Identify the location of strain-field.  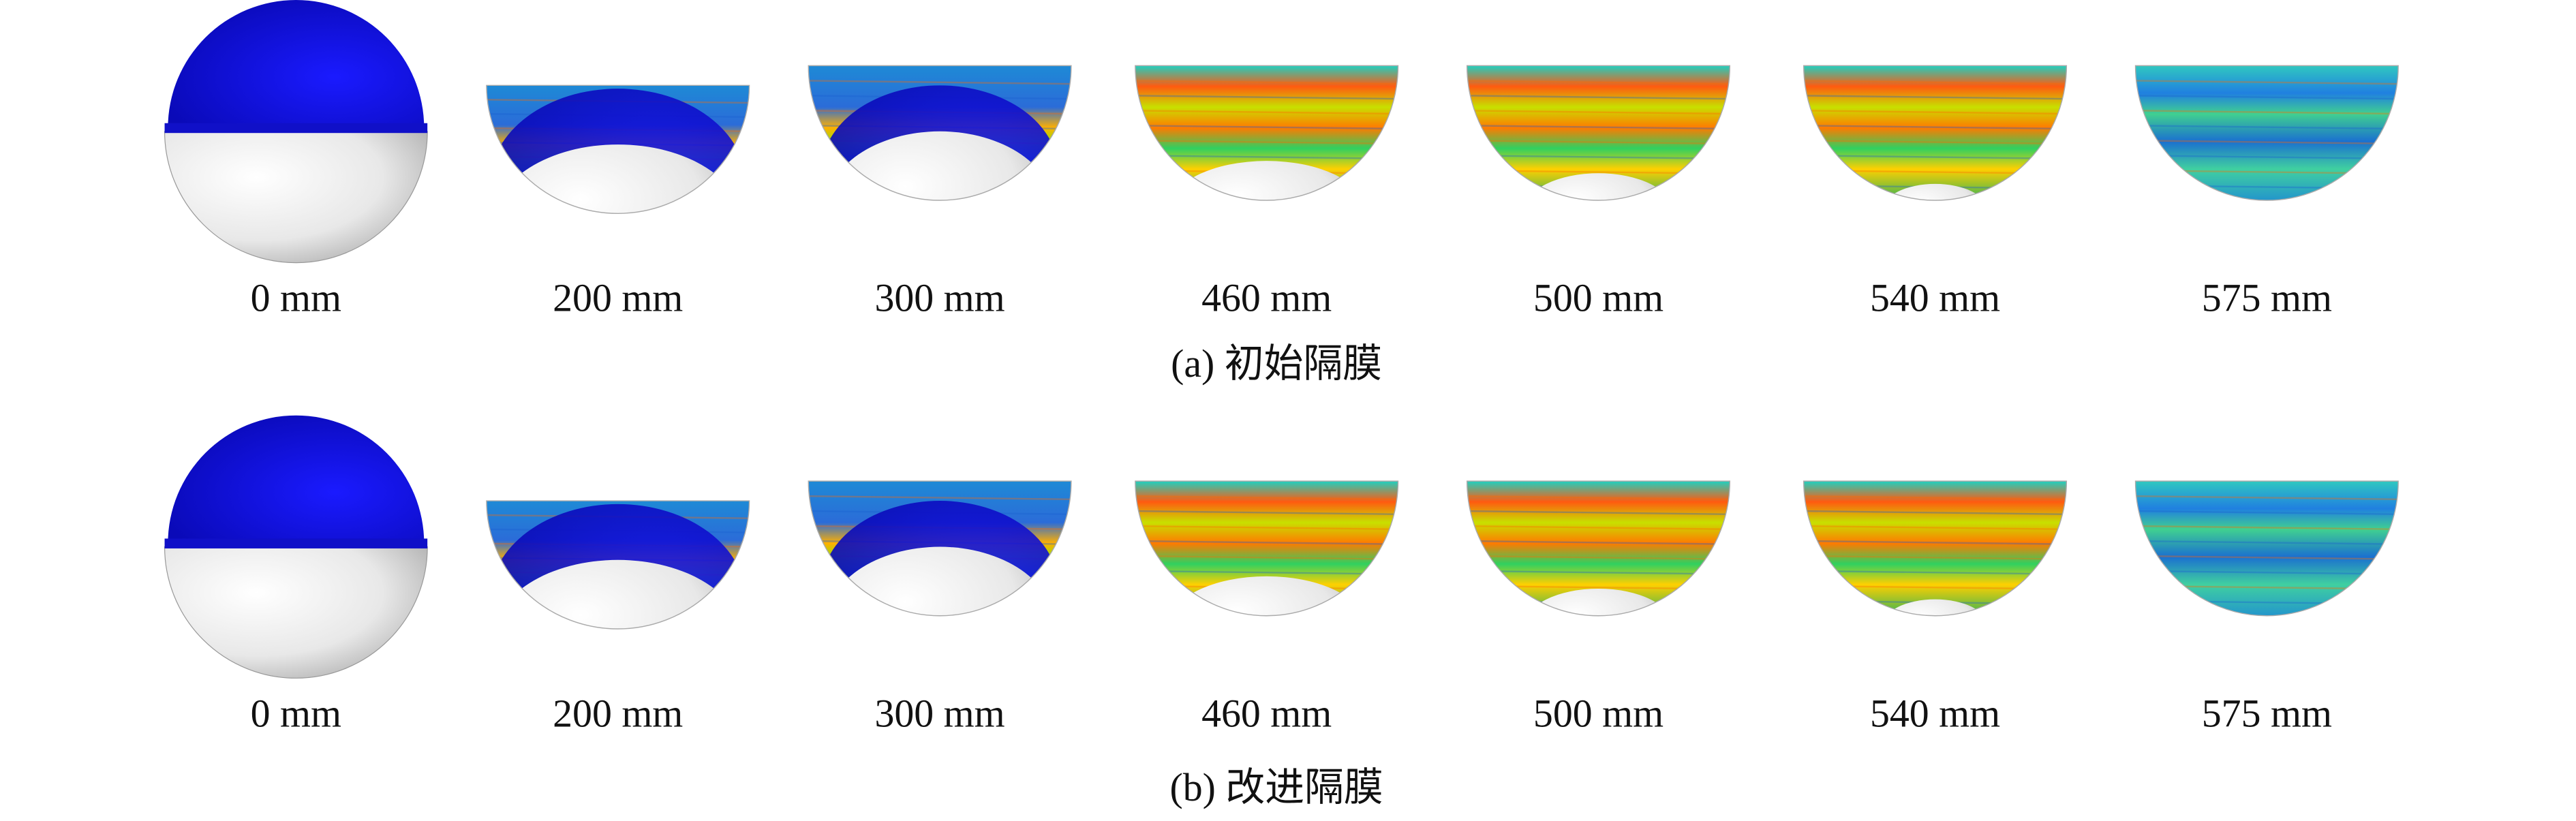
(1935, 133).